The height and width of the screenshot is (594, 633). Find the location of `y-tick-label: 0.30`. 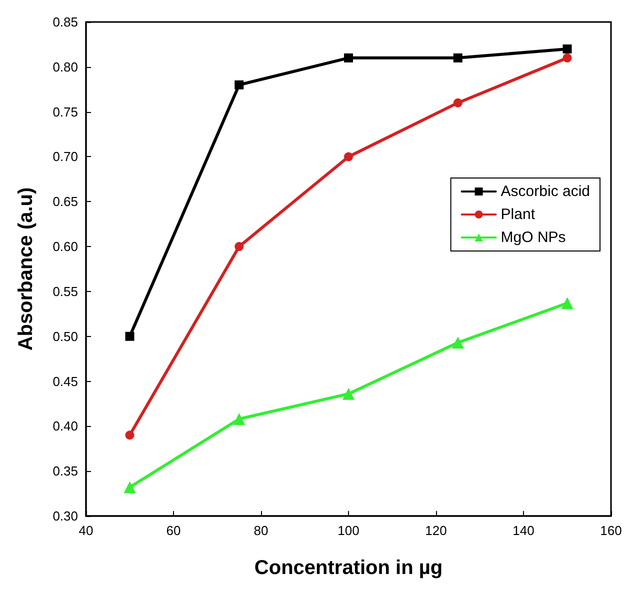

y-tick-label: 0.30 is located at coordinates (65, 516).